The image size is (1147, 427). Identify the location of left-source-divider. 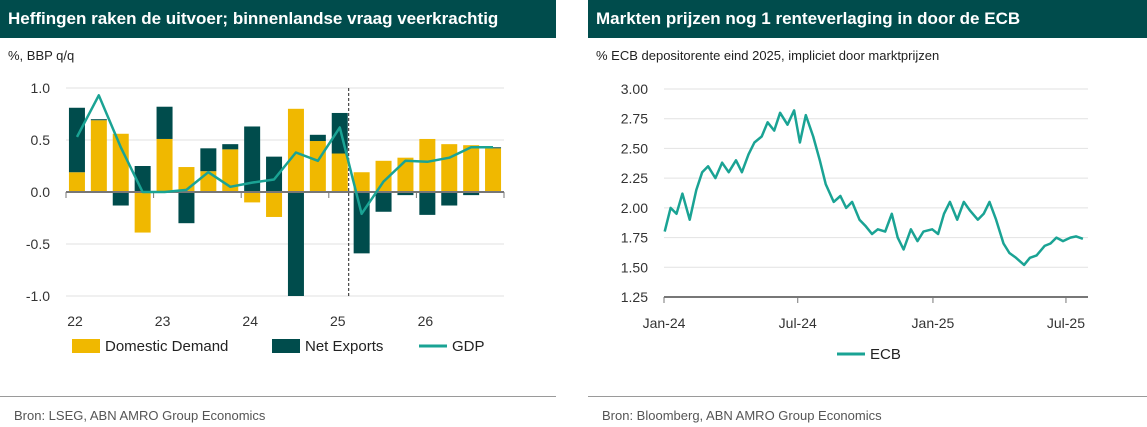
(278, 396).